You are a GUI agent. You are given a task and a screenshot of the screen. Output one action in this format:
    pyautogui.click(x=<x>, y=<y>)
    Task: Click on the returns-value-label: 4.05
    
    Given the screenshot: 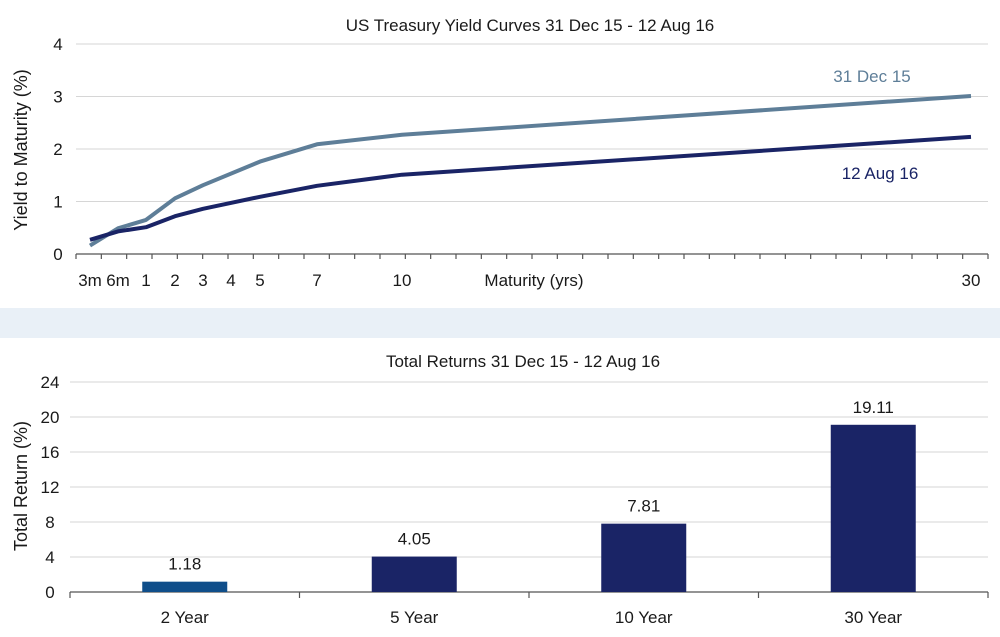 What is the action you would take?
    pyautogui.click(x=414, y=539)
    